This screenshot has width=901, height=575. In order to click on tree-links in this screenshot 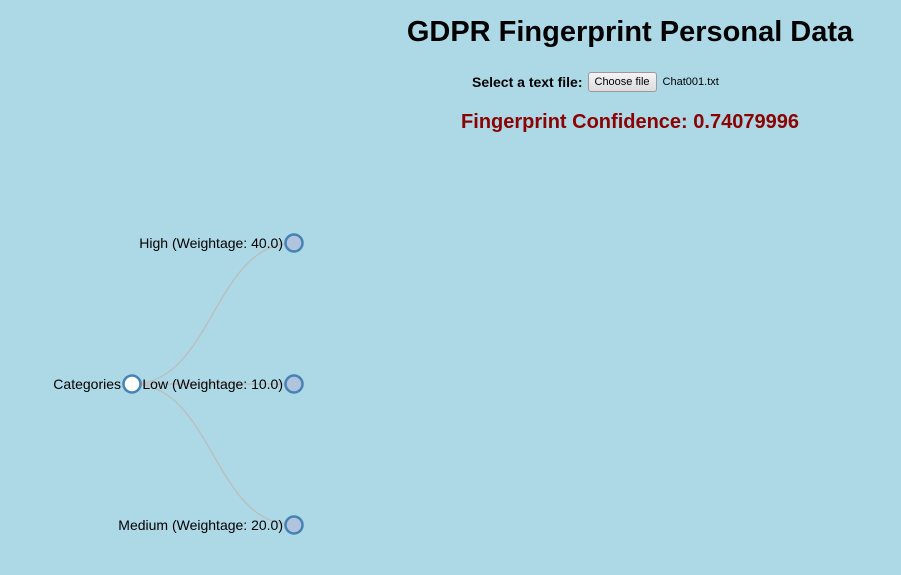, I will do `click(213, 384)`.